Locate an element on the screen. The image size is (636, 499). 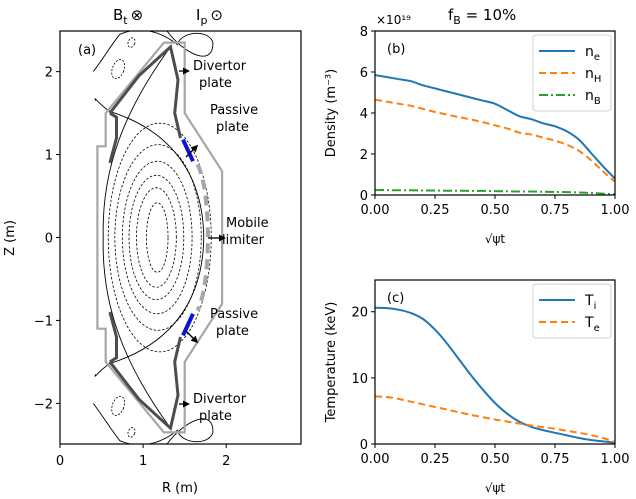
passive-plate-lower is located at coordinates (188, 324).